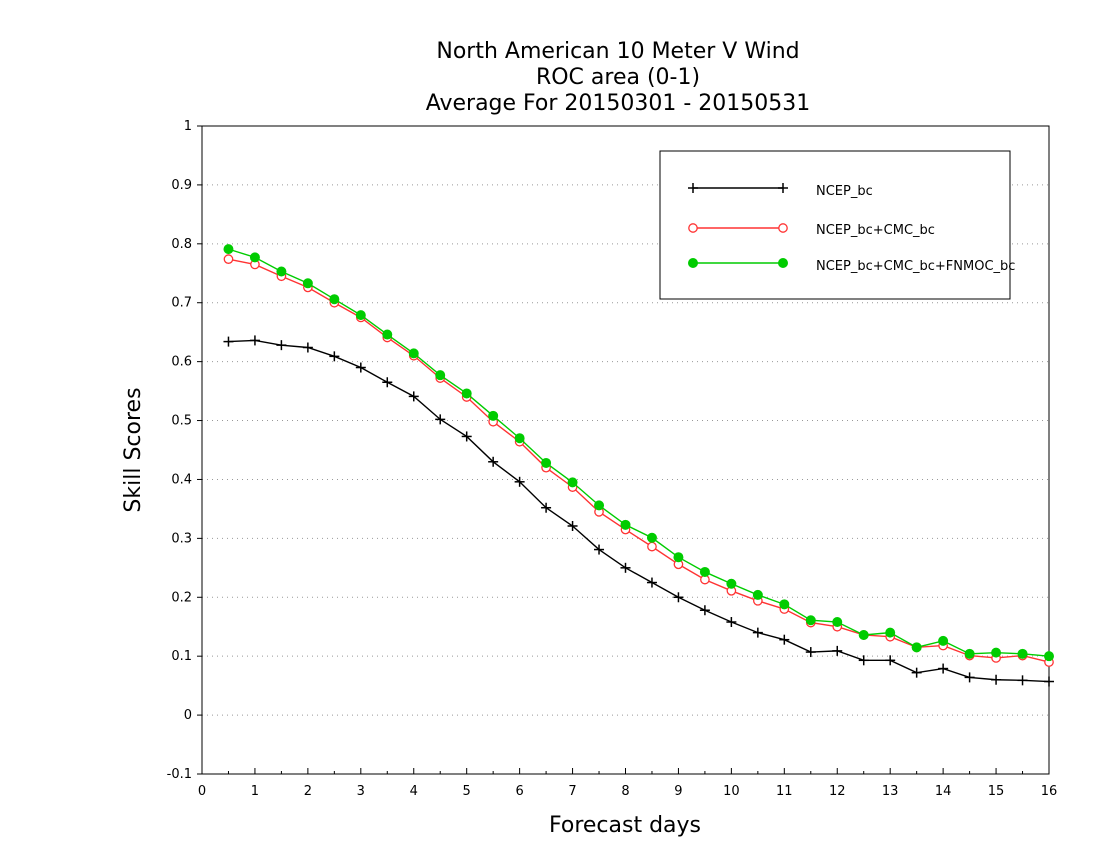 This screenshot has width=1100, height=850. Describe the element at coordinates (133, 449) in the screenshot. I see `y-axis-label: Skill Scores` at that location.